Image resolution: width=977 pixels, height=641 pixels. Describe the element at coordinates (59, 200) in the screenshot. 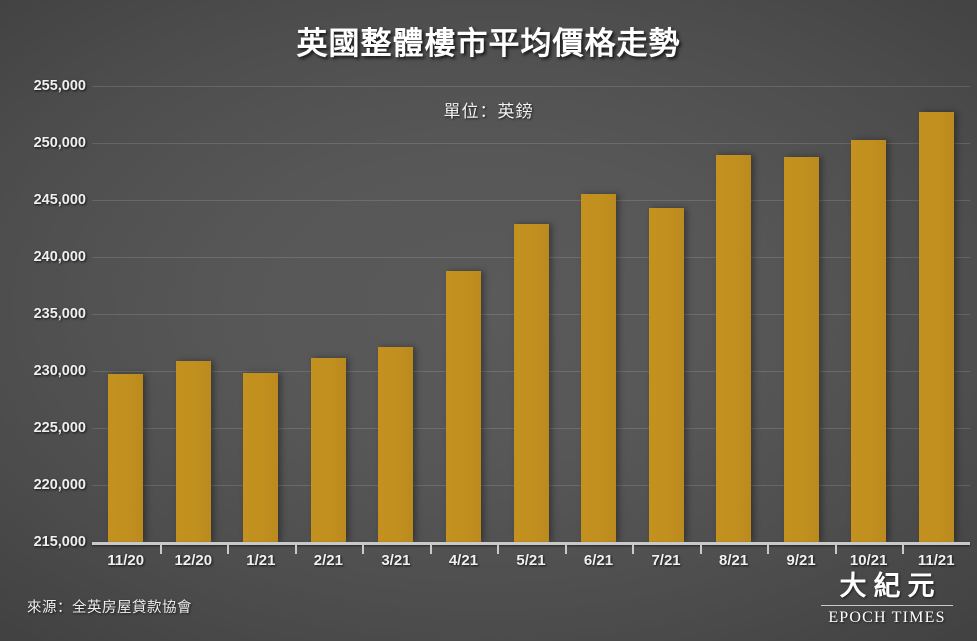

I see `y-axis-tick-label: 245,000` at that location.